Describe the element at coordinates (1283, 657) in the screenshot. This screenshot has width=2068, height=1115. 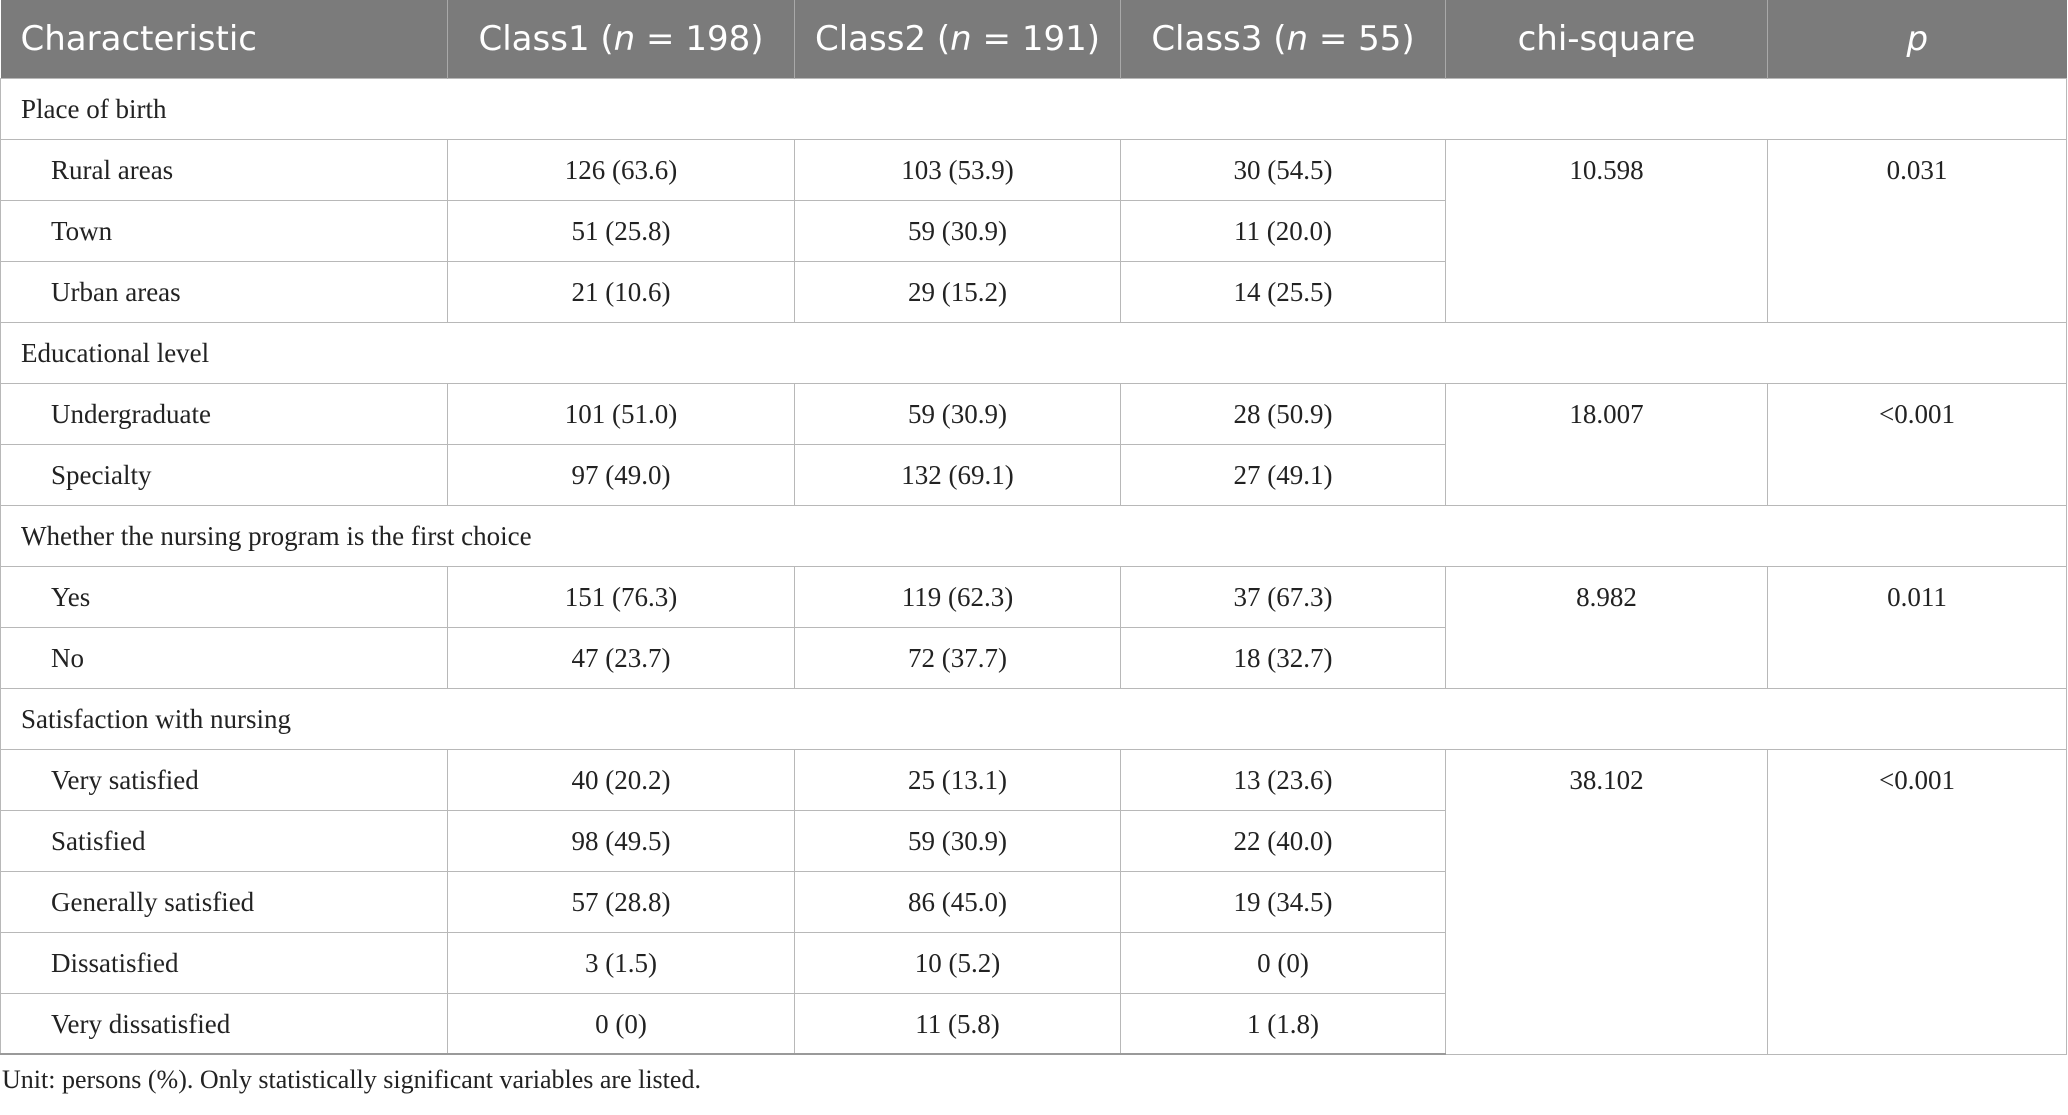
I see `class3-cell: 18 (32.7)` at that location.